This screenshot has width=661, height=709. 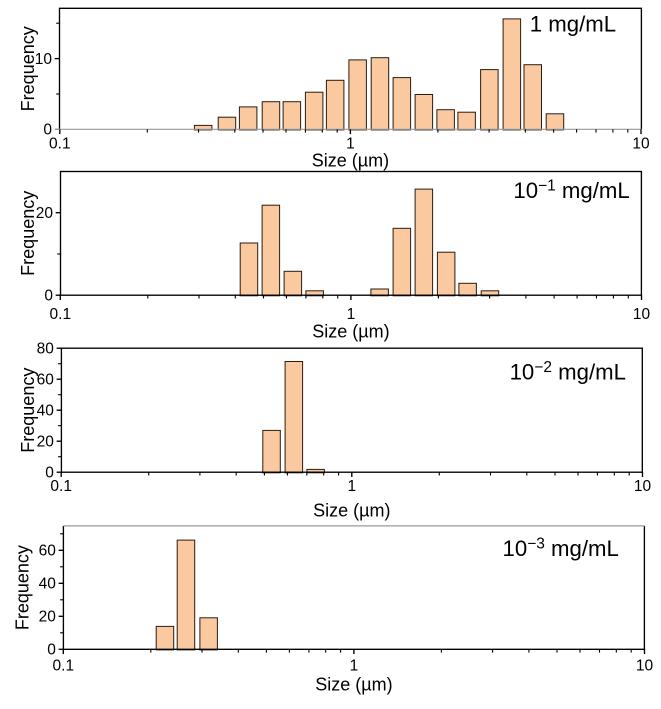 I want to click on svg-text: 80, so click(x=46, y=349).